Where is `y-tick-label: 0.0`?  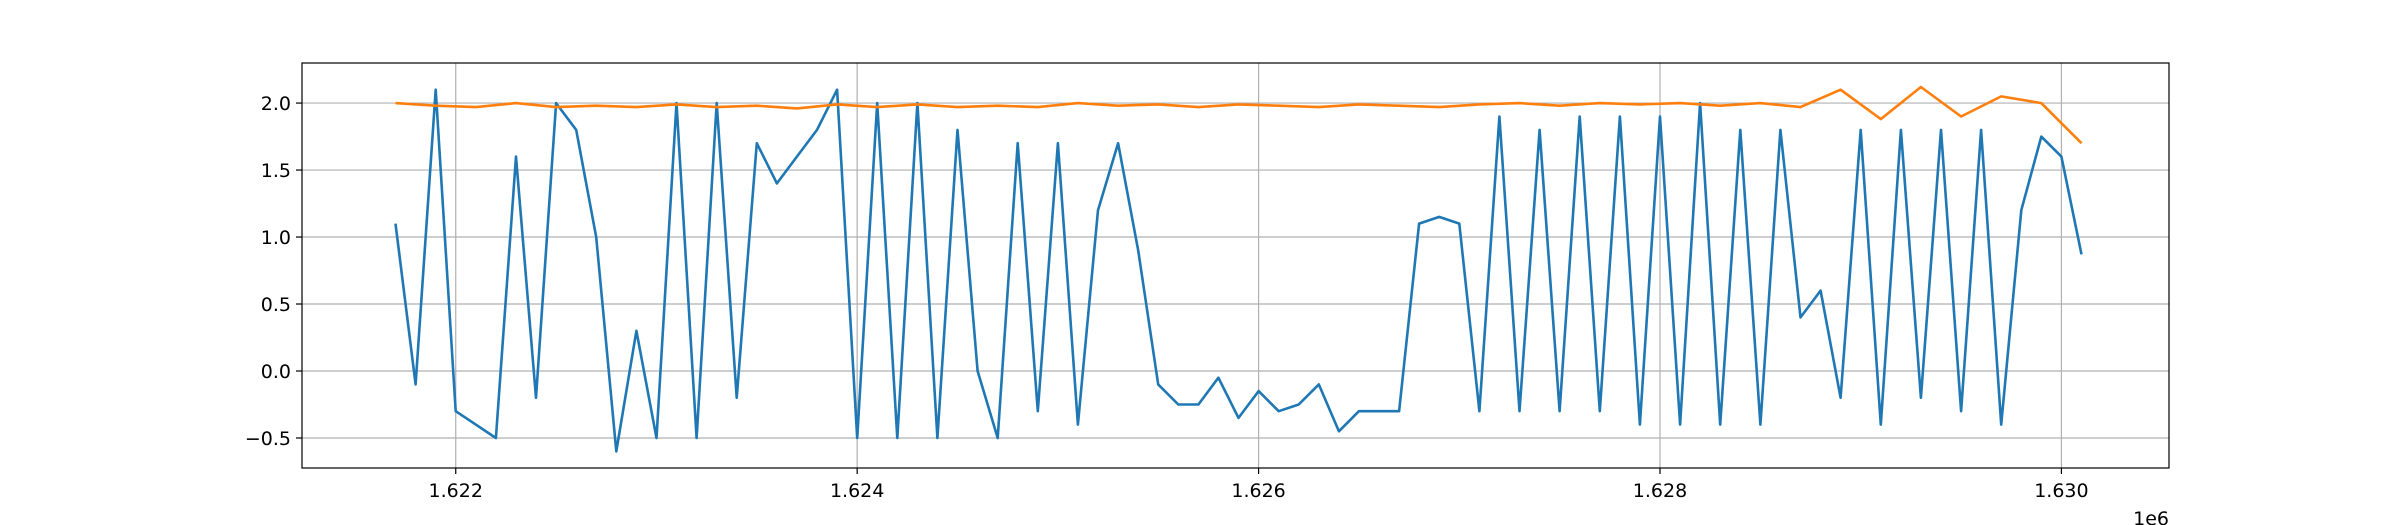 y-tick-label: 0.0 is located at coordinates (276, 372).